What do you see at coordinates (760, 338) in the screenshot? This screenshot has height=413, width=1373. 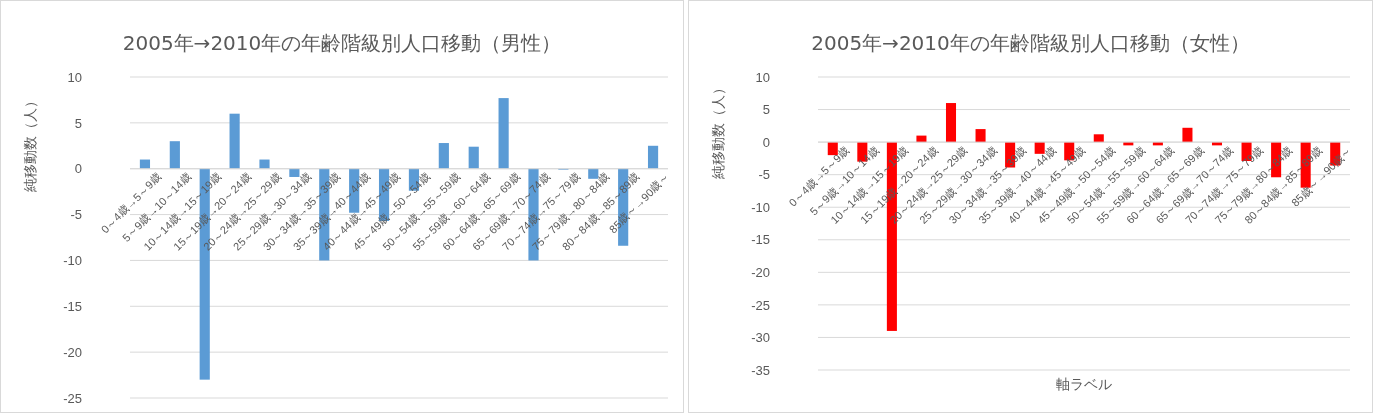 I see `y-tick-label: -30` at bounding box center [760, 338].